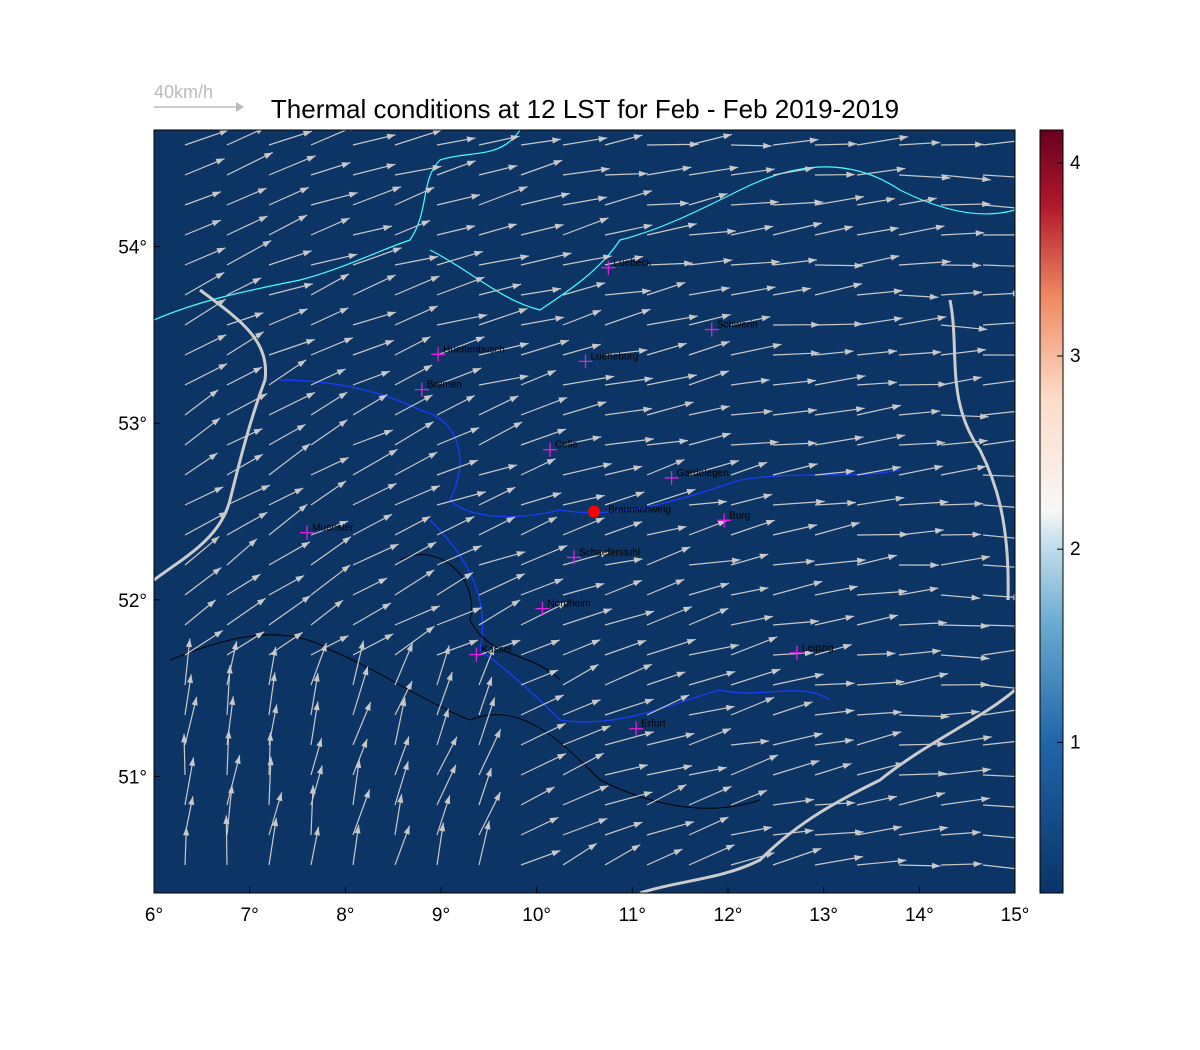 This screenshot has height=1050, width=1200. What do you see at coordinates (444, 385) in the screenshot?
I see `city-label: Bremen` at bounding box center [444, 385].